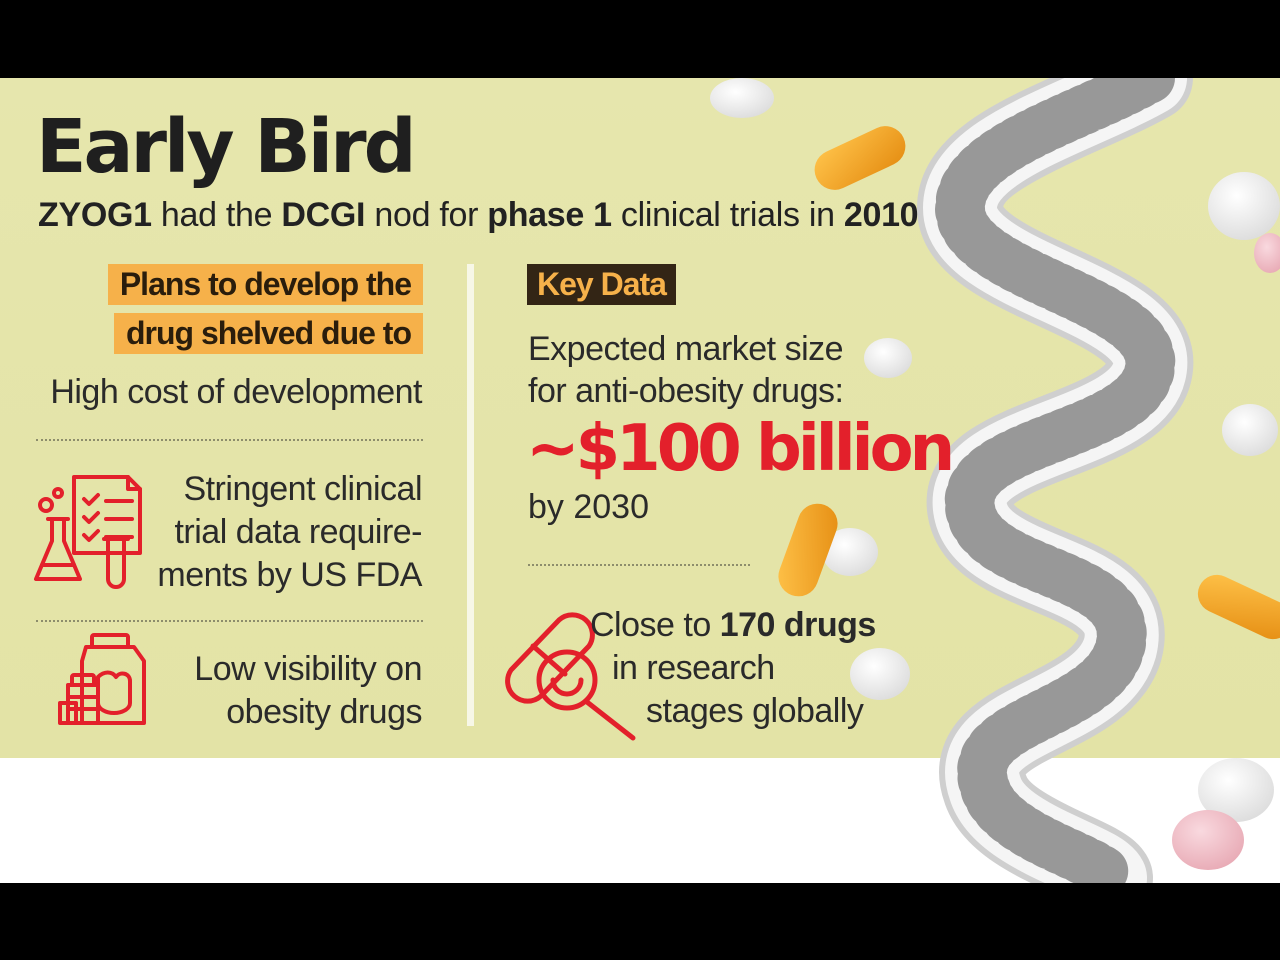  I want to click on capsule-magnifier-icon, so click(570, 676).